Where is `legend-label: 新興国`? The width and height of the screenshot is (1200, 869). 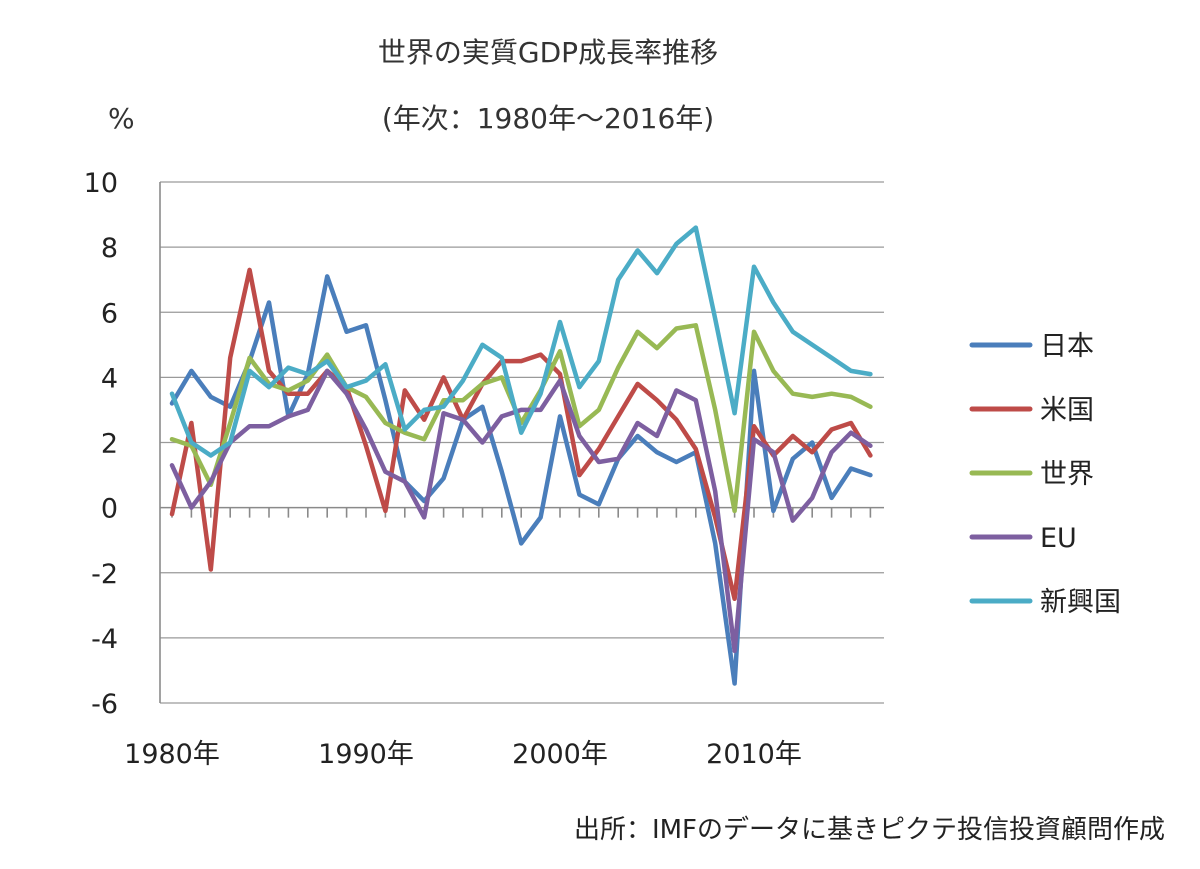 legend-label: 新興国 is located at coordinates (1080, 602).